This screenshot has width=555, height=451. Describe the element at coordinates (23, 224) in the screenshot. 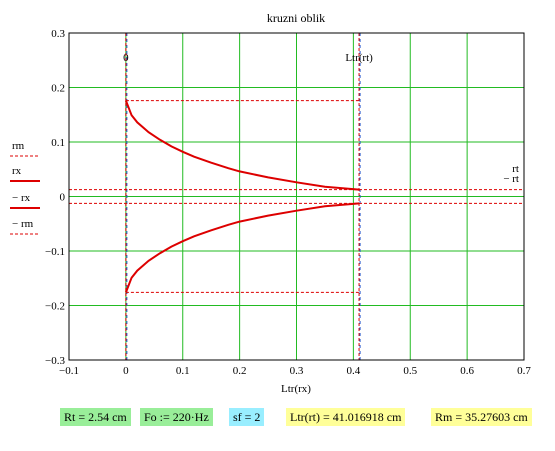

I see `legend-label: − rm` at that location.